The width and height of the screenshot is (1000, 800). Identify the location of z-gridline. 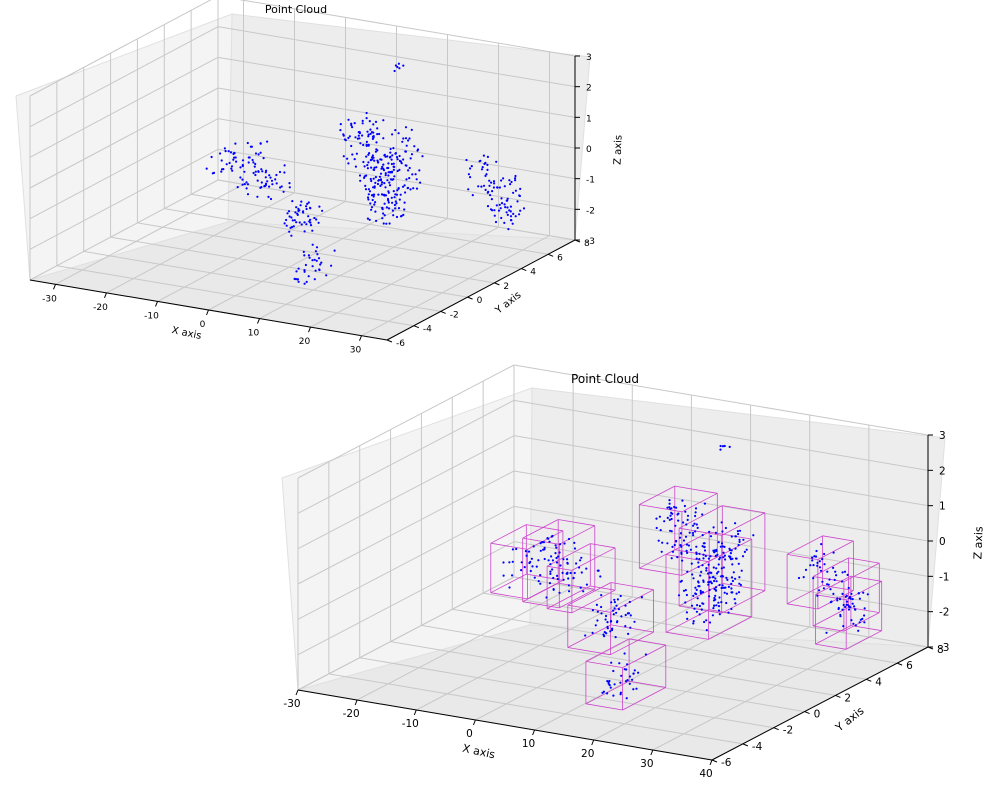
(124, 199).